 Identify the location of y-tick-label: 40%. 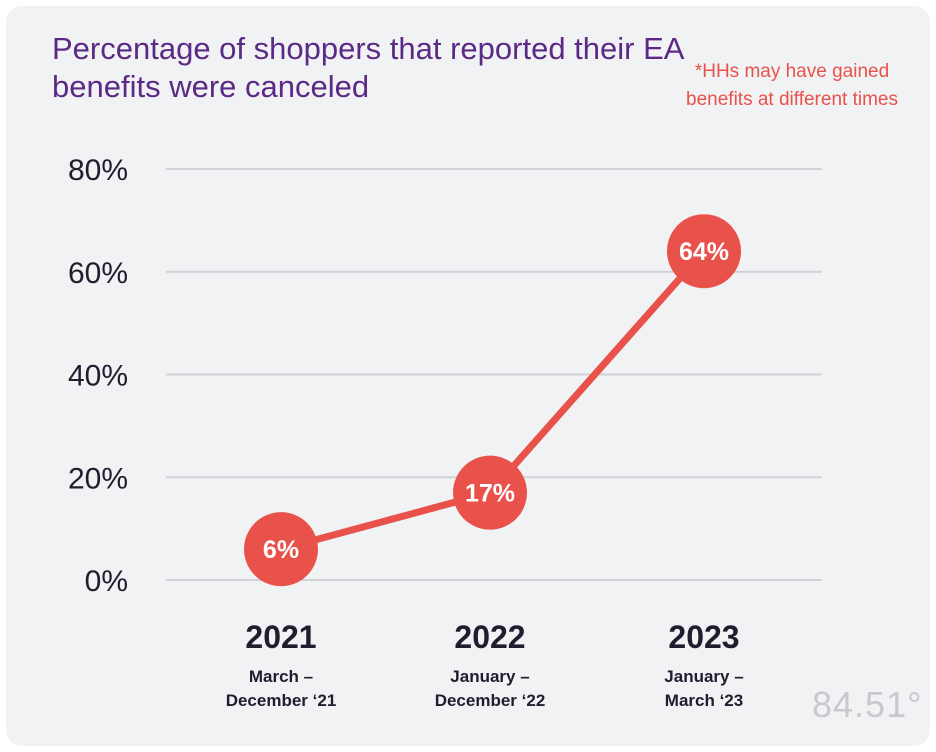
(98, 376).